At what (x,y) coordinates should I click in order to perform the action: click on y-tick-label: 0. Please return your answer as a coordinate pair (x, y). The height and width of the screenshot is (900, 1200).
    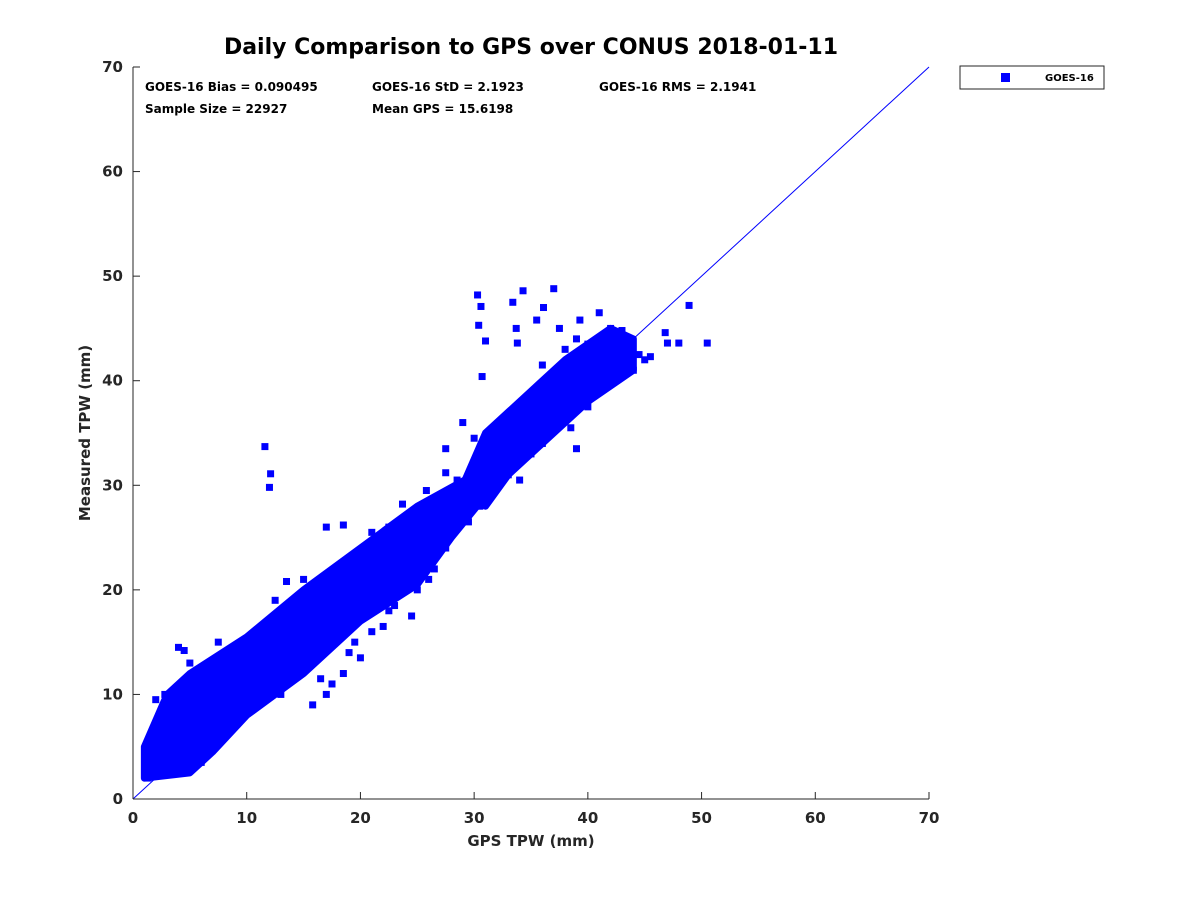
    Looking at the image, I should click on (118, 799).